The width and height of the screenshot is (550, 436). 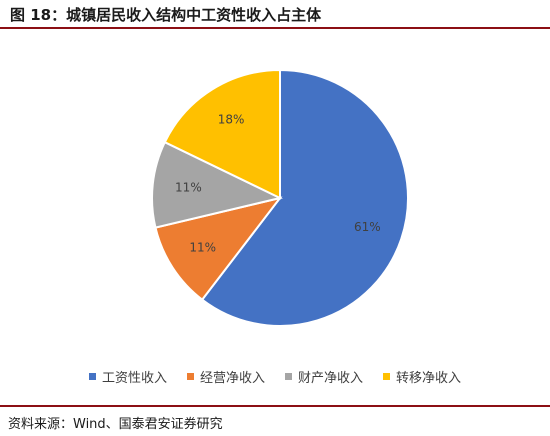 I want to click on legend-item-3: 财产净收入, so click(x=324, y=376).